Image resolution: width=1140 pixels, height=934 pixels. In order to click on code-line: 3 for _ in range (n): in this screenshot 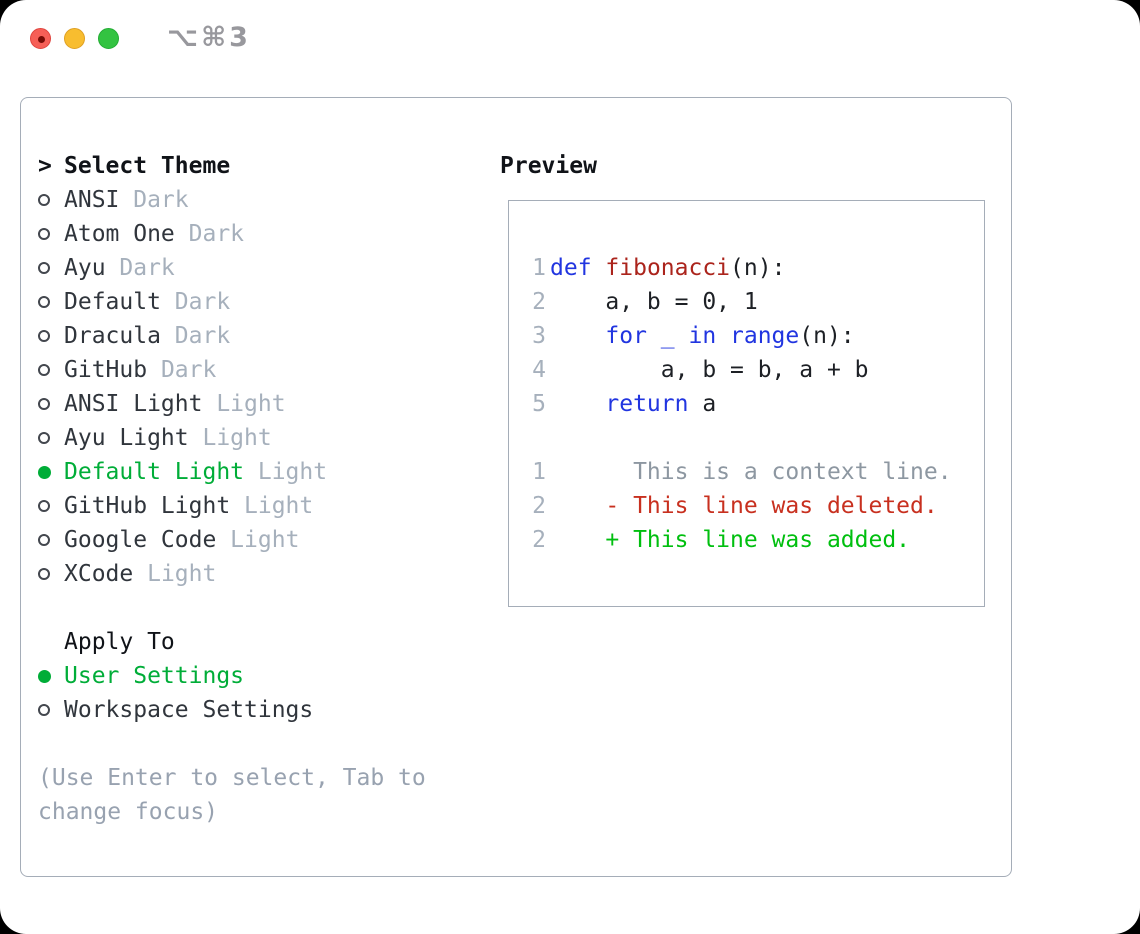, I will do `click(742, 336)`.